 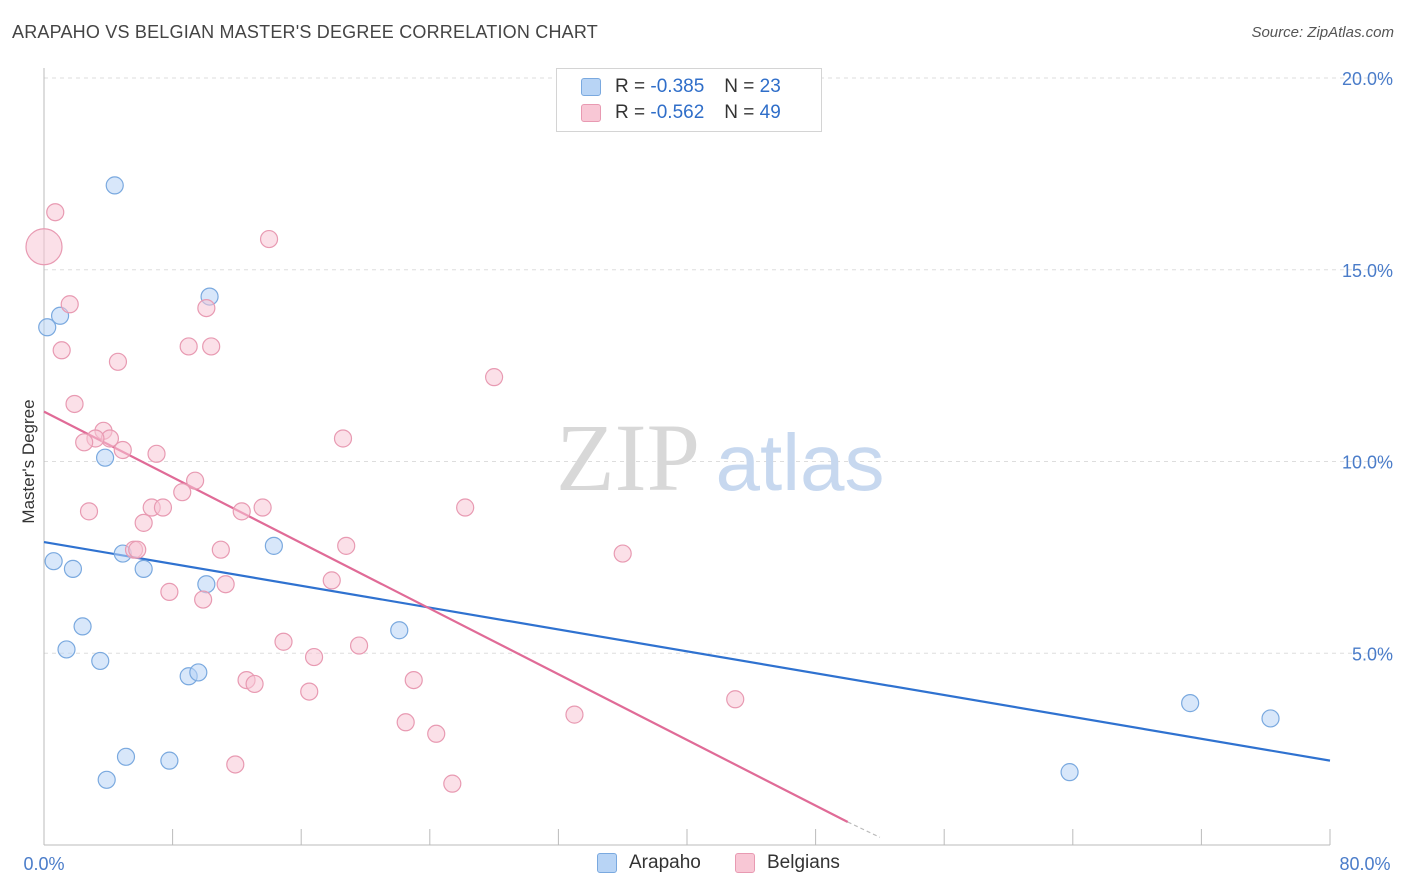 I want to click on legend-row-arapaho: R = -0.385 N = 23, so click(x=681, y=87).